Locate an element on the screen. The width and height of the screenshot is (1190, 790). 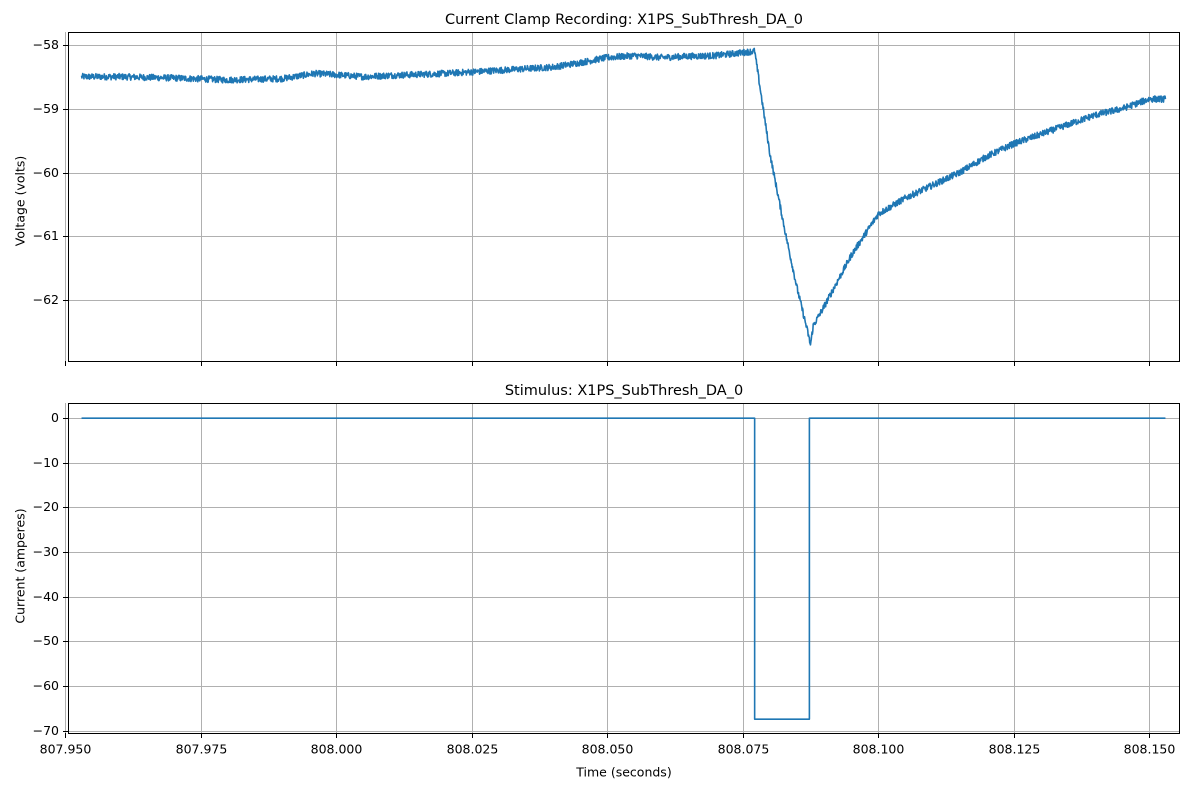
y-tick-label: −70 is located at coordinates (46, 730).